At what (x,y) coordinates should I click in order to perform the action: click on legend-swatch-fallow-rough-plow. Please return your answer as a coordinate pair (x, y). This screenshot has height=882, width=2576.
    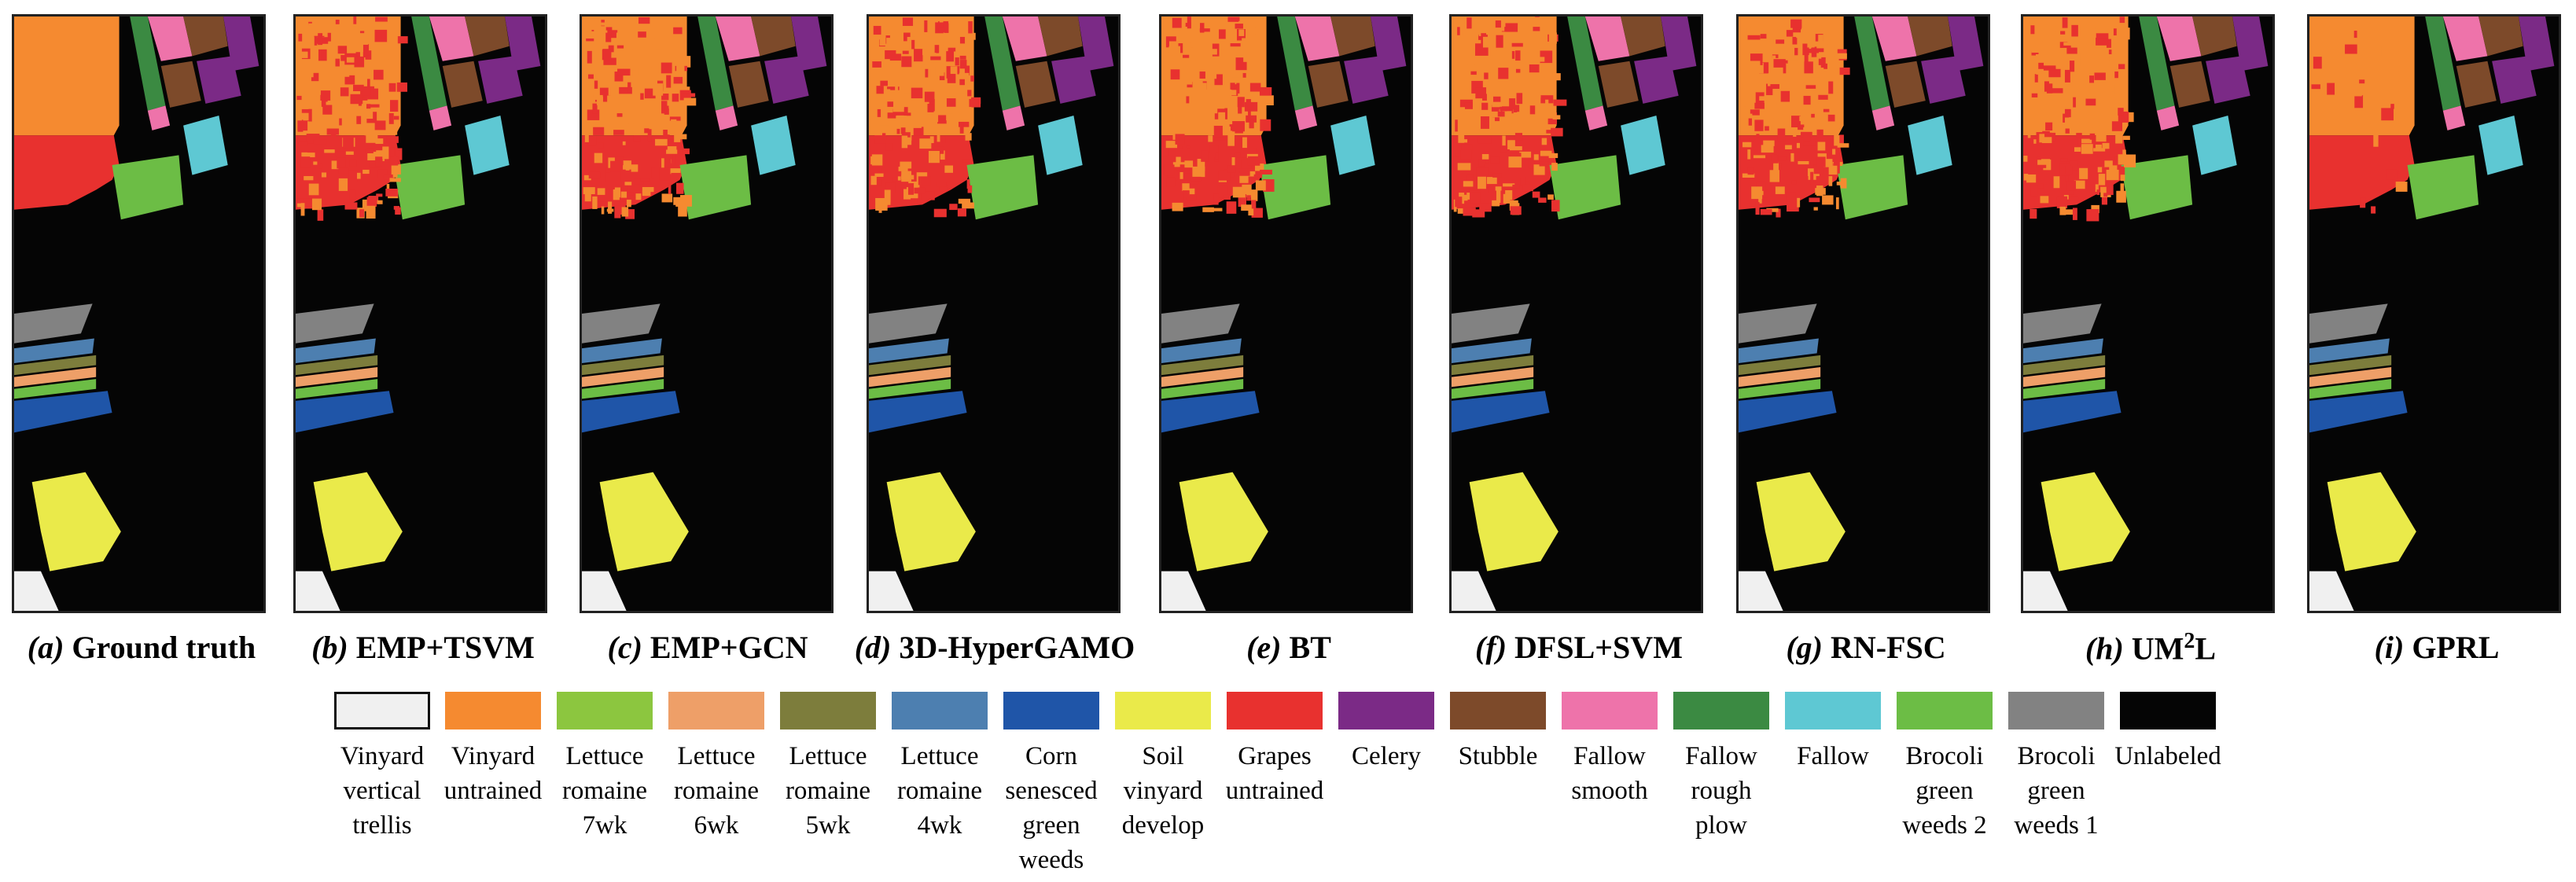
    Looking at the image, I should click on (1721, 711).